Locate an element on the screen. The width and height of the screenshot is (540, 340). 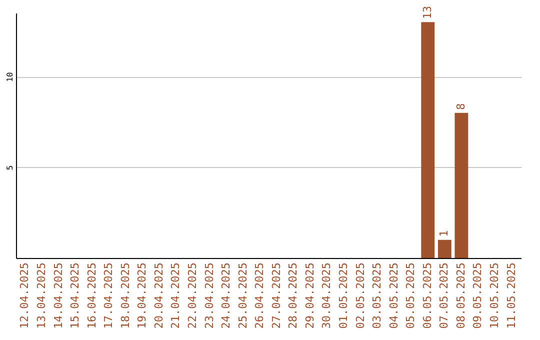
x-tick-label: 05.05.2025 is located at coordinates (411, 295).